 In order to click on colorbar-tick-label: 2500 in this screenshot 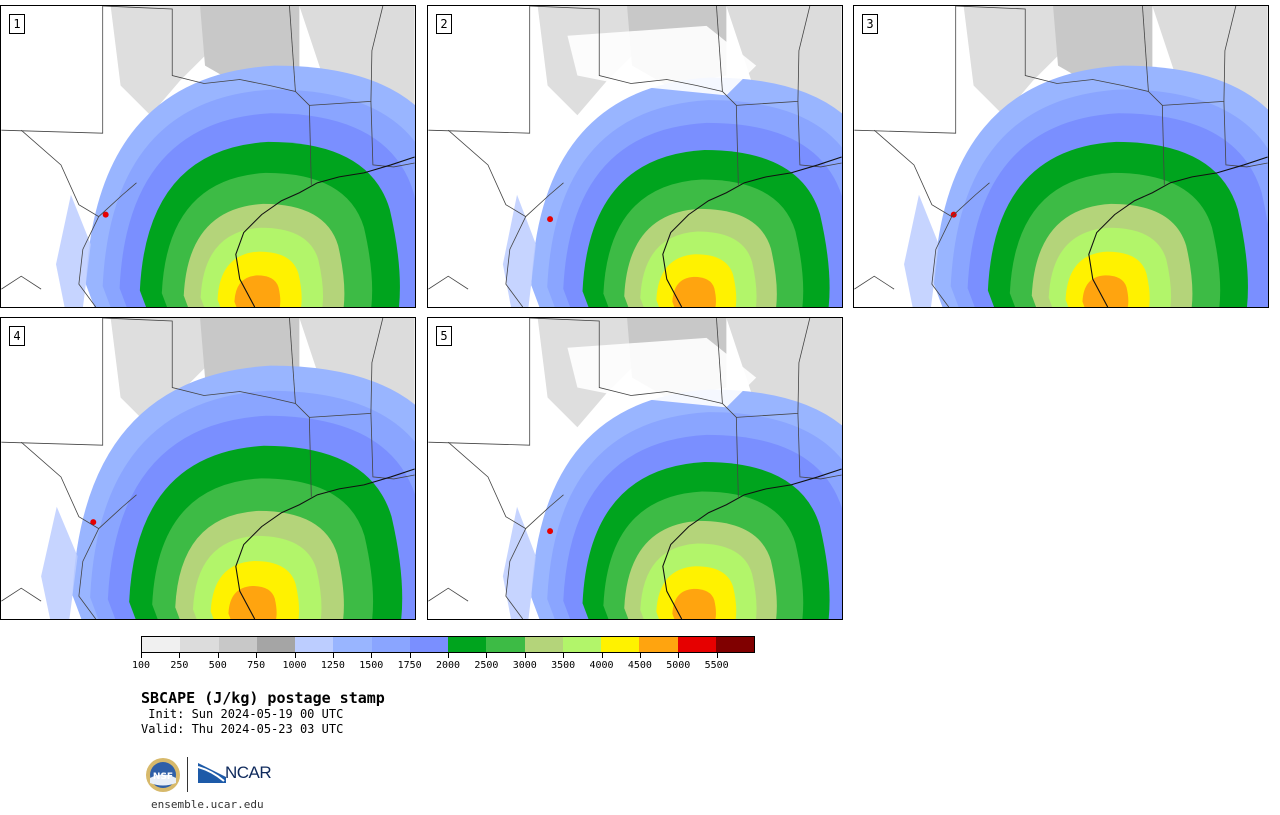, I will do `click(486, 665)`.